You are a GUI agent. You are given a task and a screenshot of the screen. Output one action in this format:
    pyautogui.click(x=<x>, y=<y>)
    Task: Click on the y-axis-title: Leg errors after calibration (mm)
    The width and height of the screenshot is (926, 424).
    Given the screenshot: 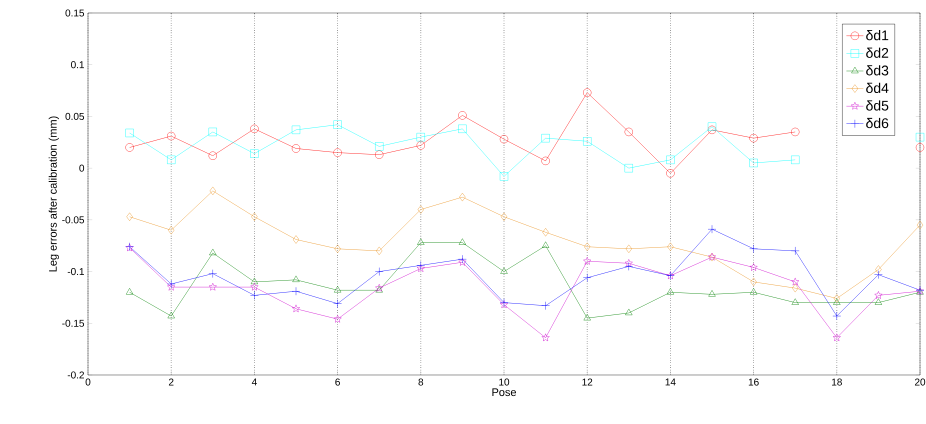 What is the action you would take?
    pyautogui.click(x=53, y=194)
    